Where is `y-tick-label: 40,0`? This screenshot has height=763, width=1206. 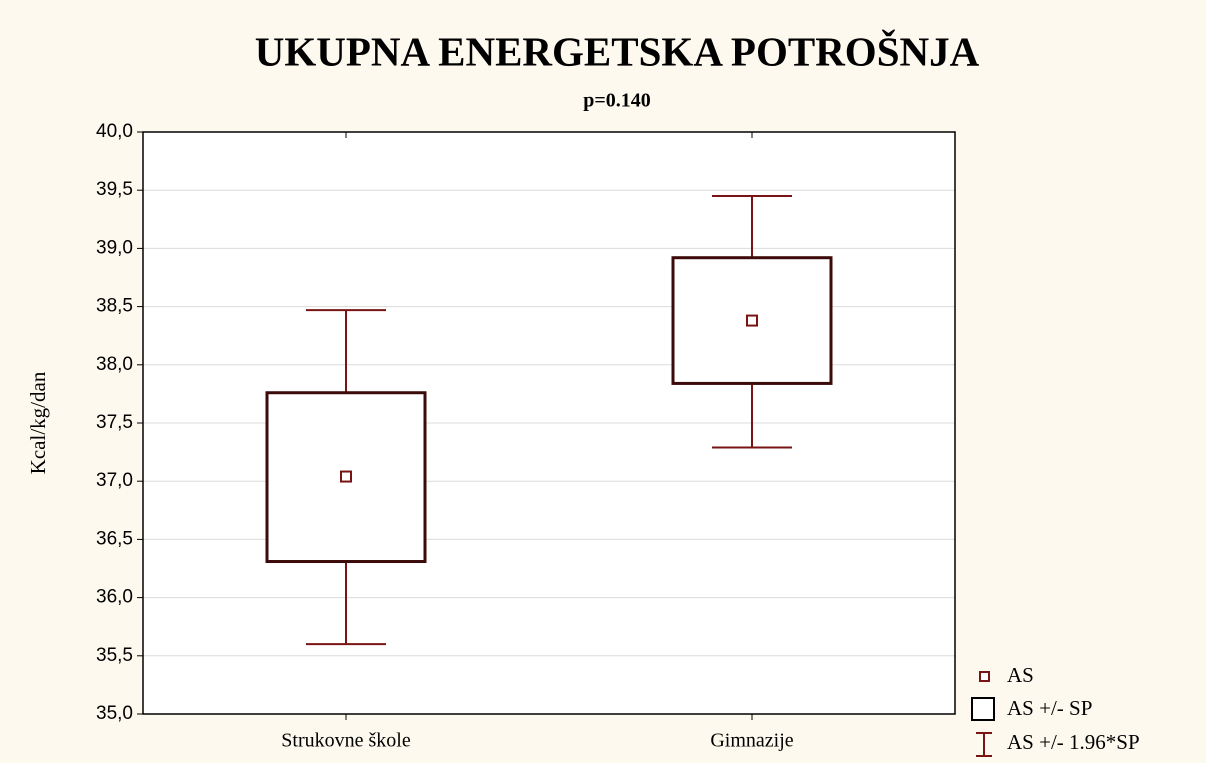
y-tick-label: 40,0 is located at coordinates (114, 131).